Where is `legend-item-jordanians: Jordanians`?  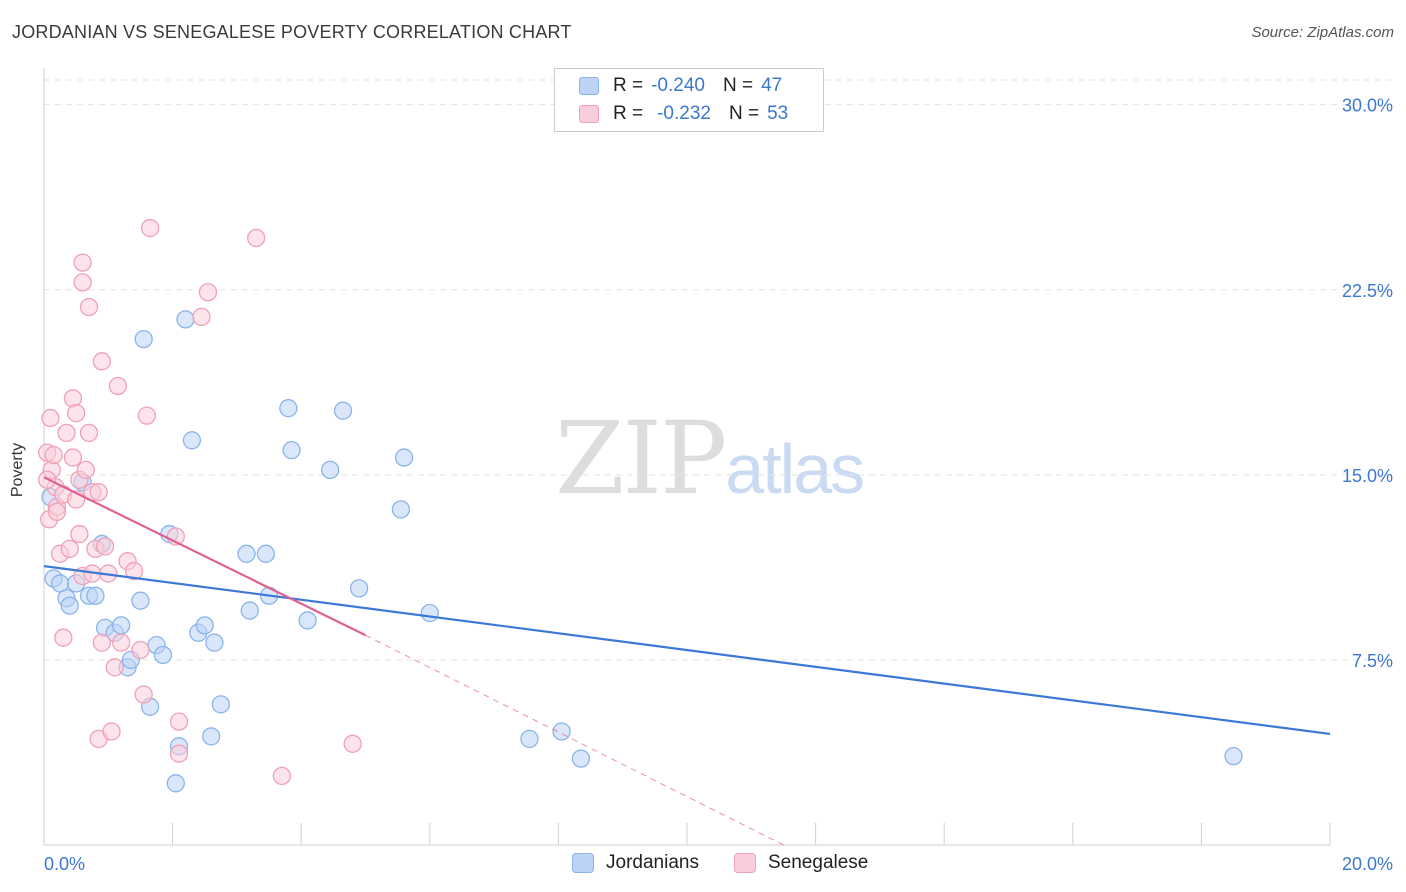 legend-item-jordanians: Jordanians is located at coordinates (635, 863).